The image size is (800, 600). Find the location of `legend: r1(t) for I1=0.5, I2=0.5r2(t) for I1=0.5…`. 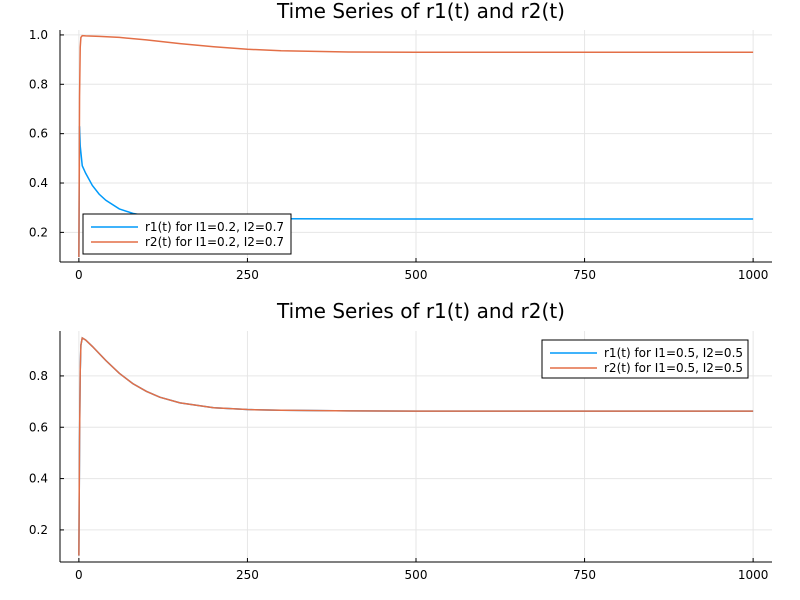

legend: r1(t) for I1=0.5, I2=0.5r2(t) for I1=0.5… is located at coordinates (645, 359).